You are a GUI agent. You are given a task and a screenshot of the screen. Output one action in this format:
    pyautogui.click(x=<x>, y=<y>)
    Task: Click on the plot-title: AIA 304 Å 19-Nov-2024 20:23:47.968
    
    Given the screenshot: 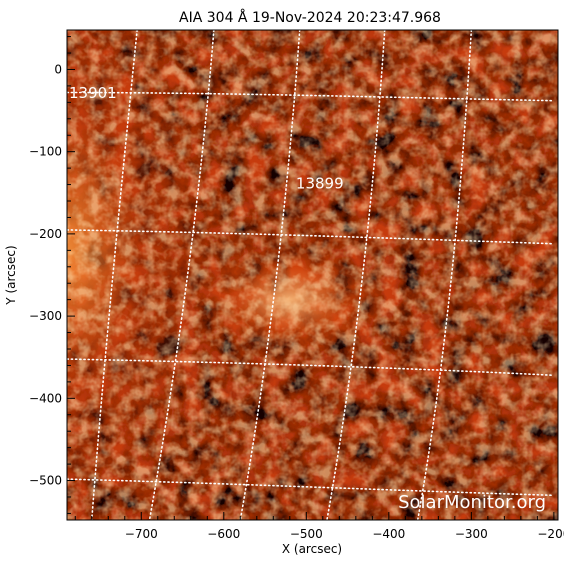 What is the action you would take?
    pyautogui.click(x=310, y=17)
    